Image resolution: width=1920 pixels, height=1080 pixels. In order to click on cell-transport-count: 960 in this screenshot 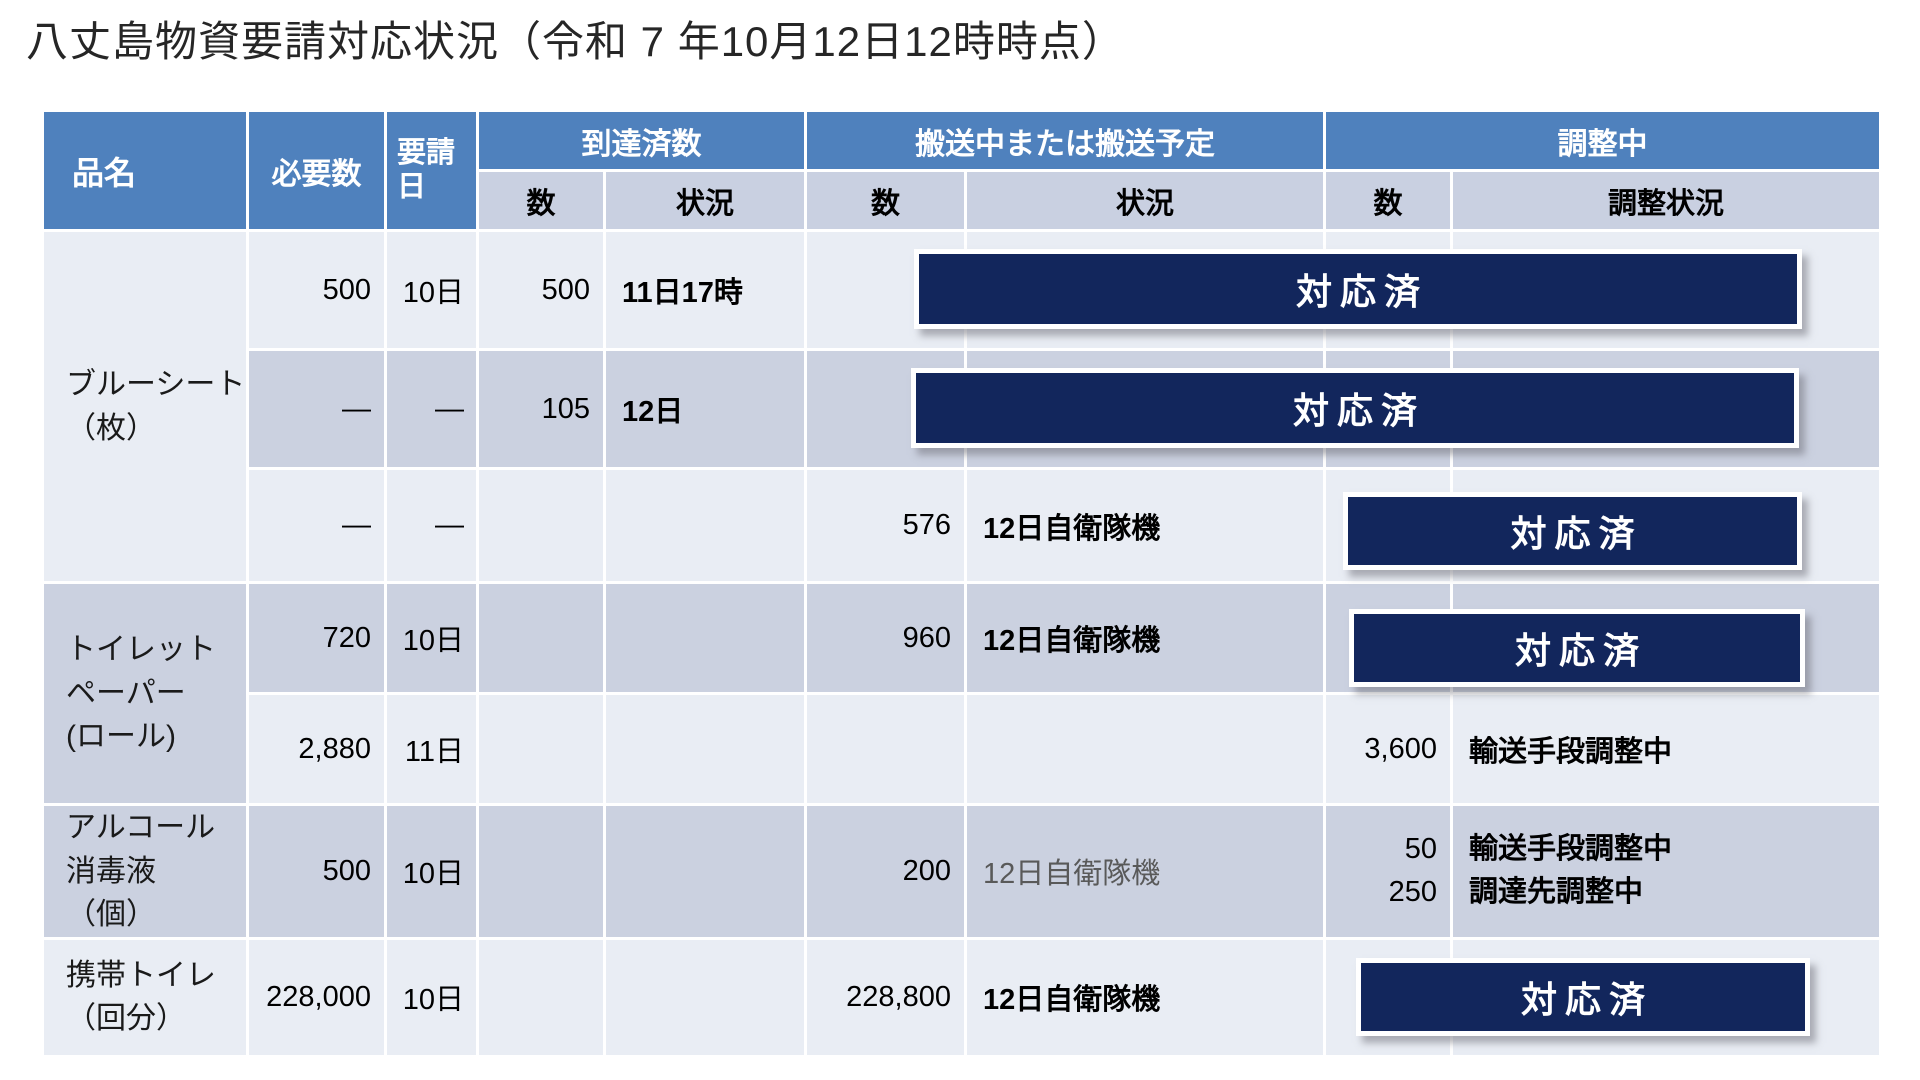, I will do `click(885, 638)`.